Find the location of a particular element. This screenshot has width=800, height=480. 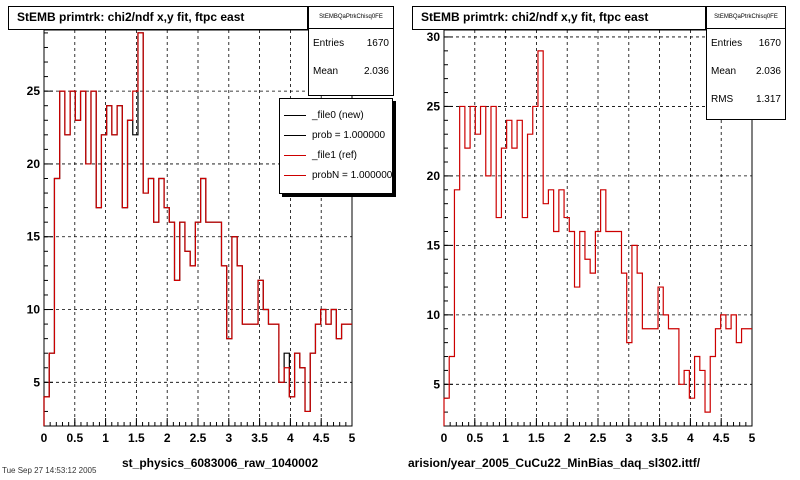

right-y-tick-label: 15 is located at coordinates (434, 245).